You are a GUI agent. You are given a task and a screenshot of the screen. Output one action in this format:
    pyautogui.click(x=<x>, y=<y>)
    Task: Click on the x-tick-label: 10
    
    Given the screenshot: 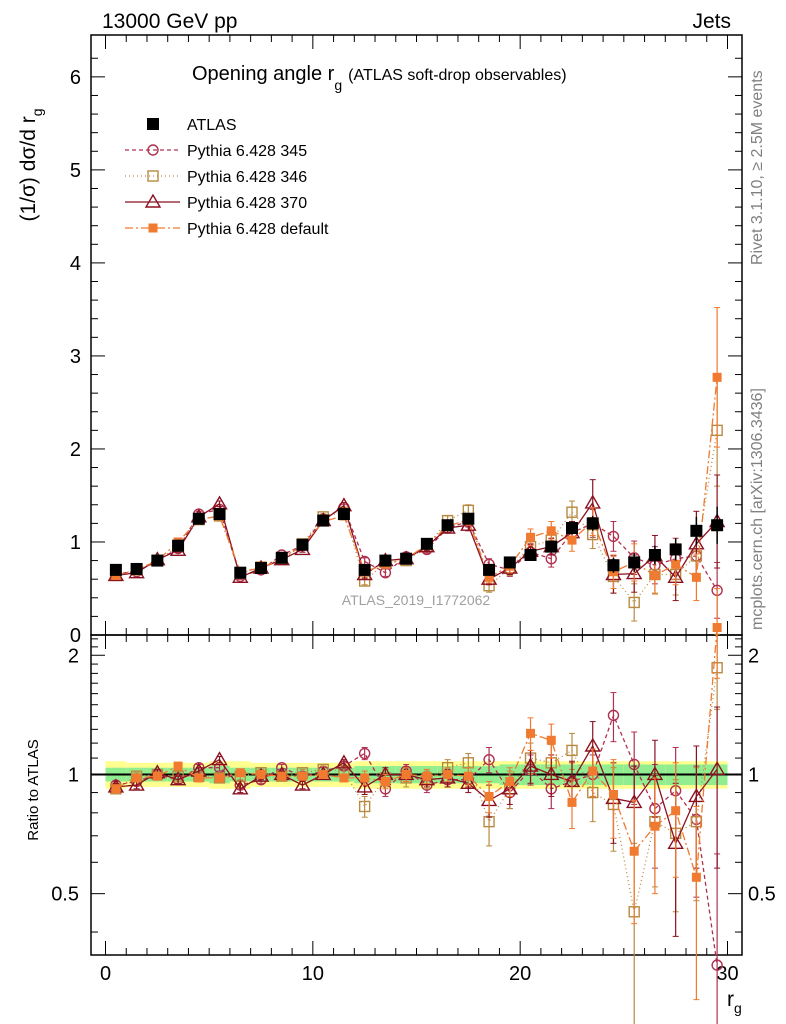 What is the action you would take?
    pyautogui.click(x=313, y=974)
    